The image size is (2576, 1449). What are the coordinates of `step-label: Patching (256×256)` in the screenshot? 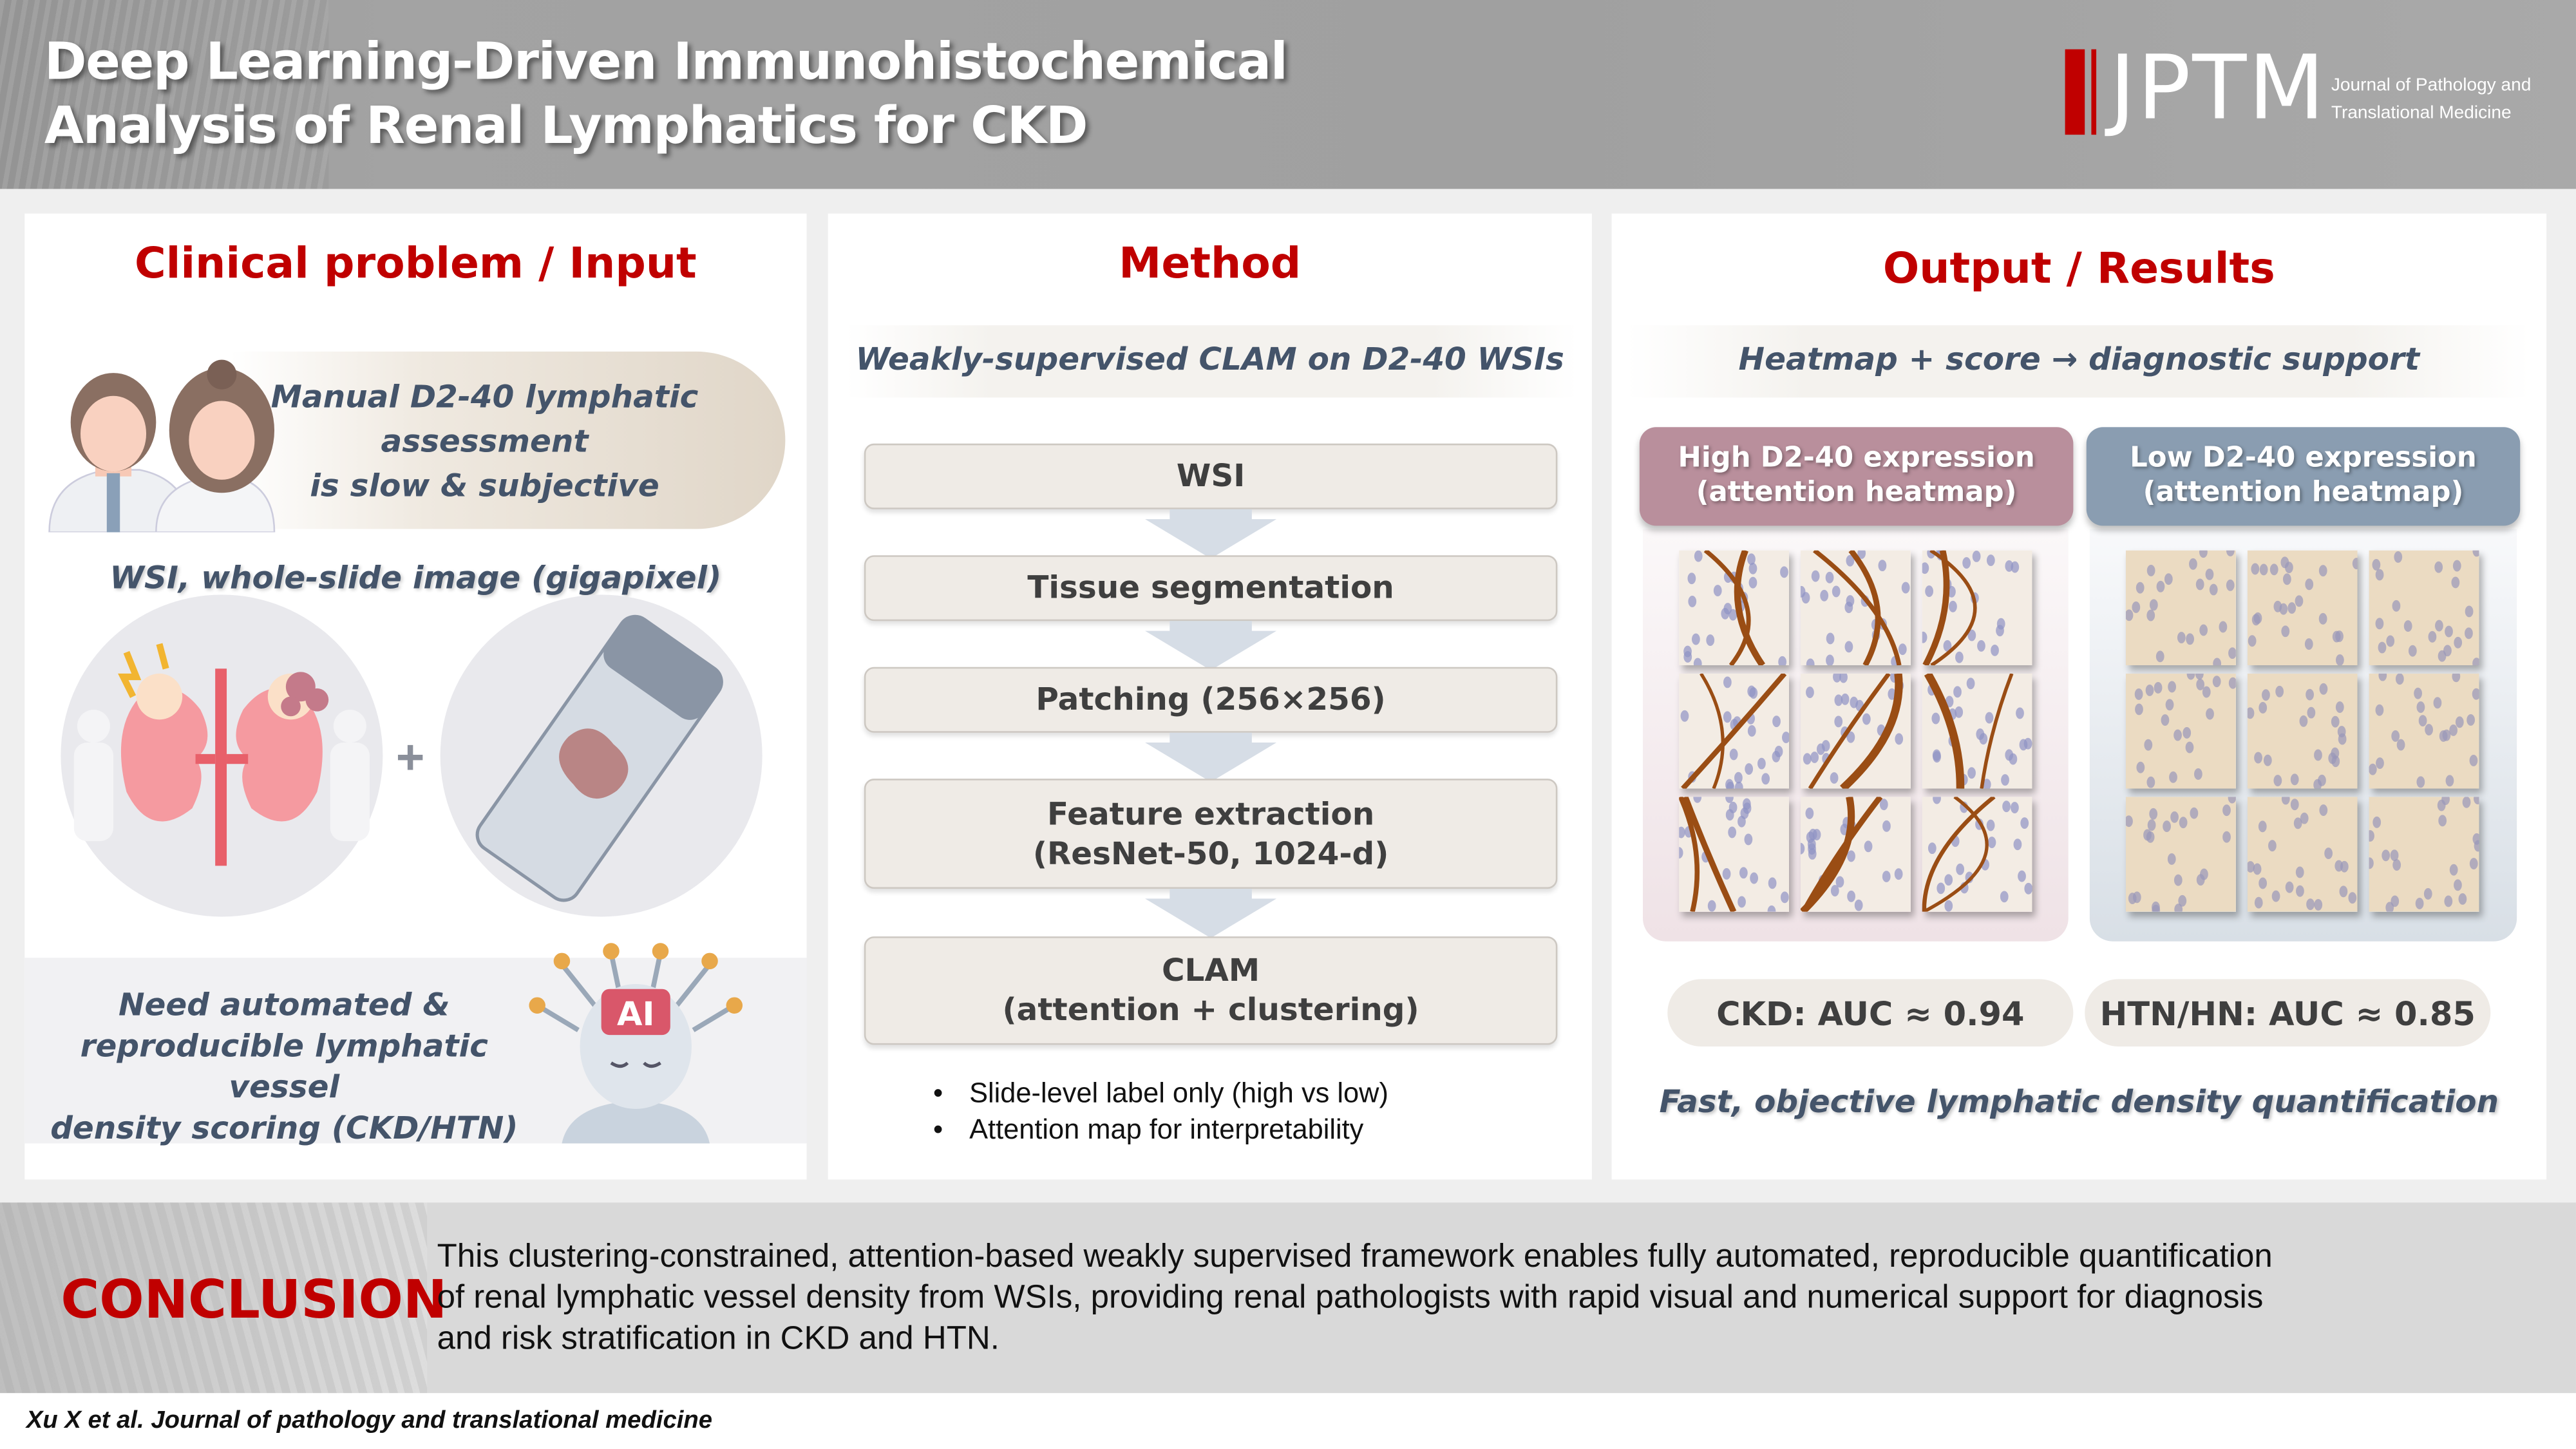 It's located at (1211, 699).